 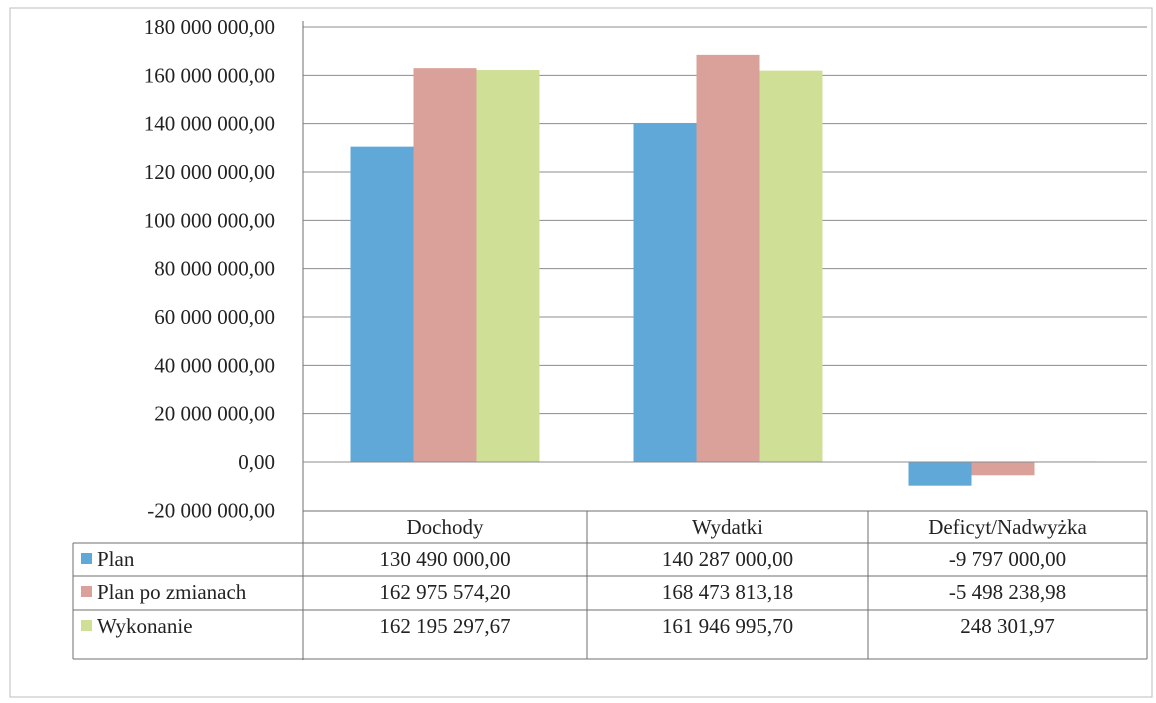 I want to click on table-value: -5 498 238,98, so click(x=1007, y=592).